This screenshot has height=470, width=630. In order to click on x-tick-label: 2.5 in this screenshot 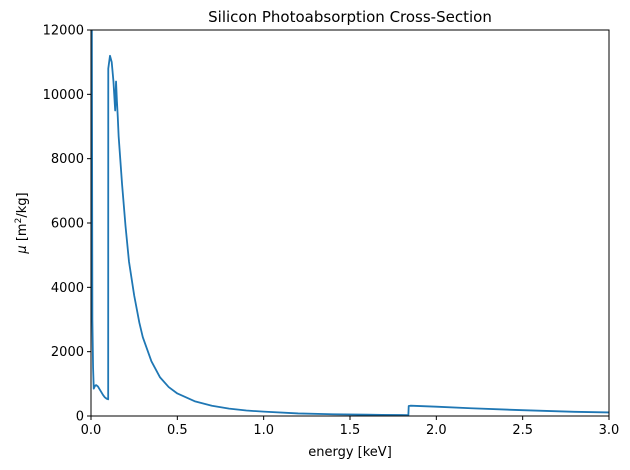, I will do `click(522, 430)`.